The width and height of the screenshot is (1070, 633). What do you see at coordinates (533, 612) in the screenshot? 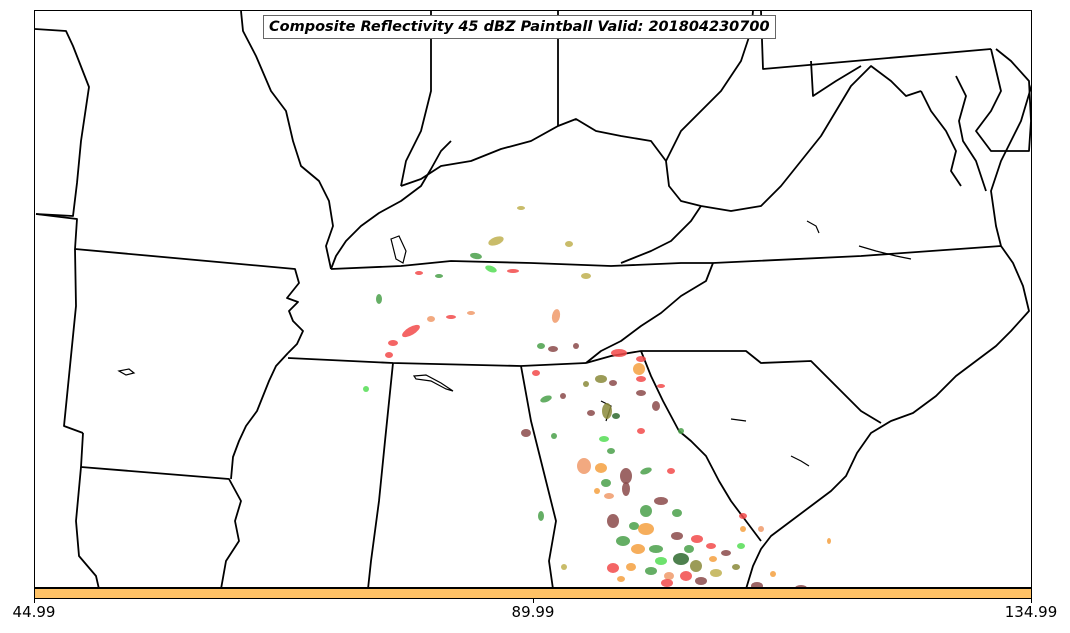
I see `colorbar-tick-label-mid: 89.99` at bounding box center [533, 612].